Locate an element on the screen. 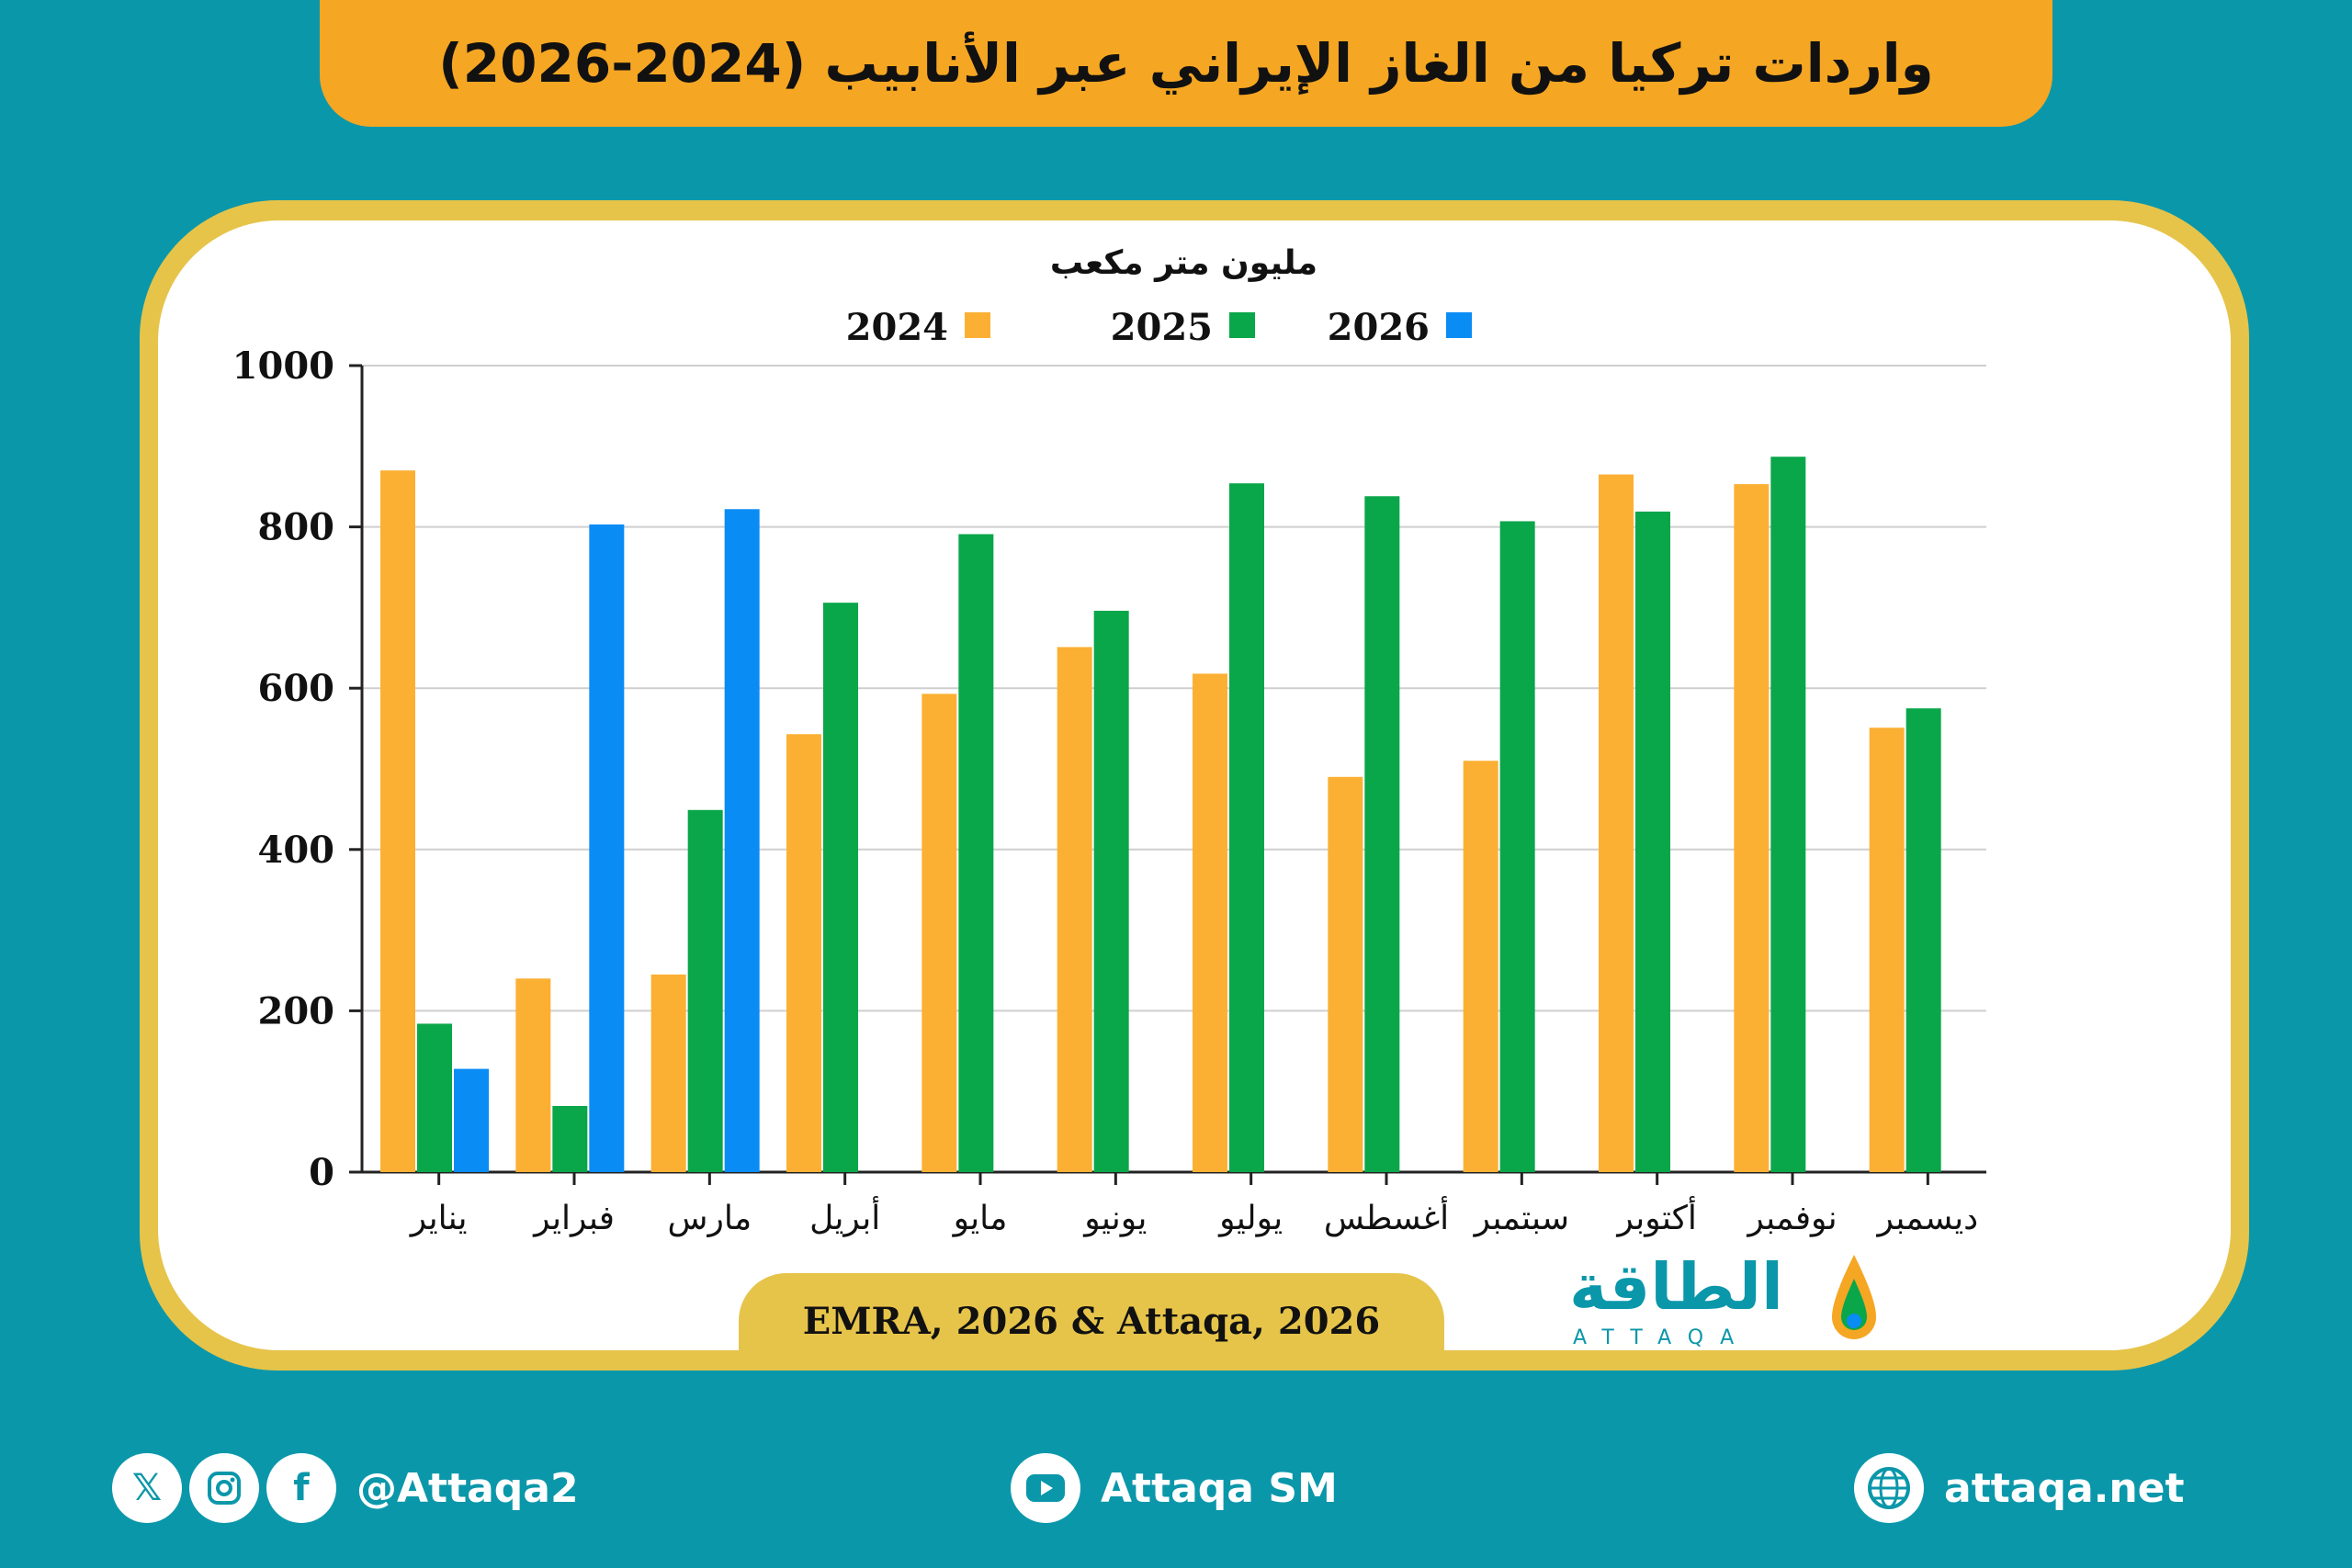 The image size is (2352, 1568). youtube-icon is located at coordinates (1045, 1488).